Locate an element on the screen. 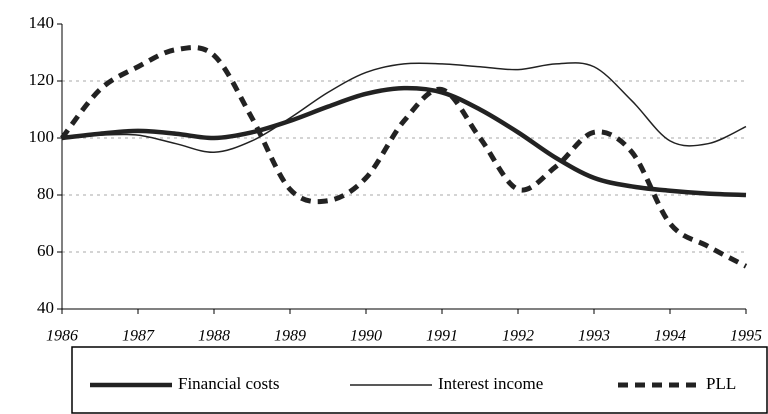 The height and width of the screenshot is (414, 768). y-tick-label: 80 is located at coordinates (45, 193).